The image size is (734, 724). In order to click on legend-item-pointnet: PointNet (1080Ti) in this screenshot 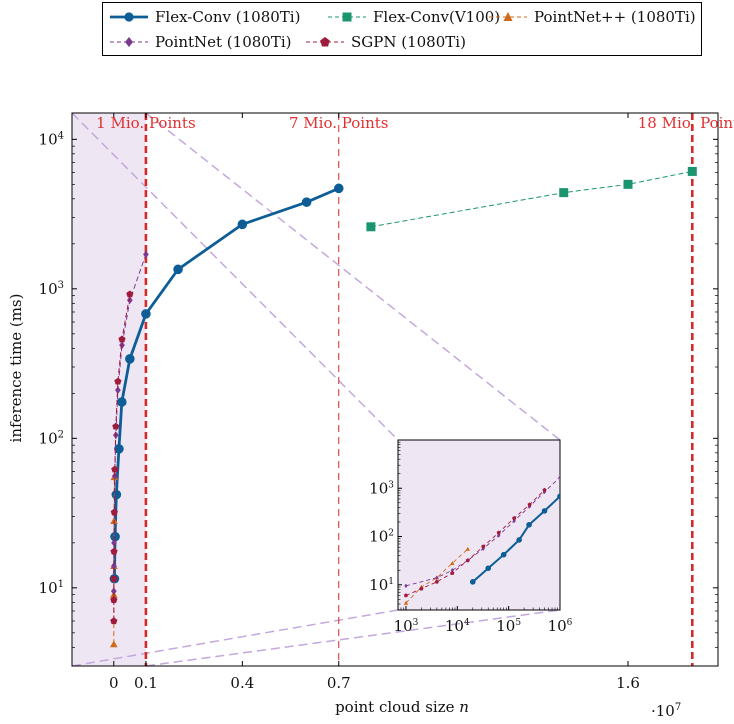, I will do `click(200, 42)`.